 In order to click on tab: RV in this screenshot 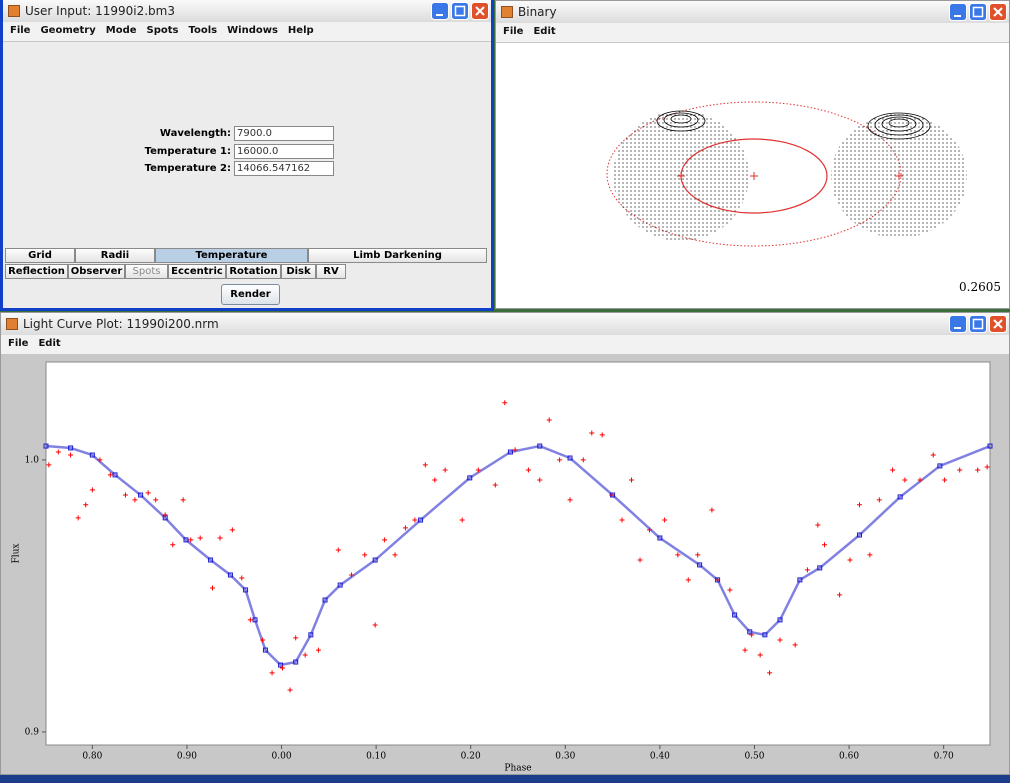, I will do `click(331, 271)`.